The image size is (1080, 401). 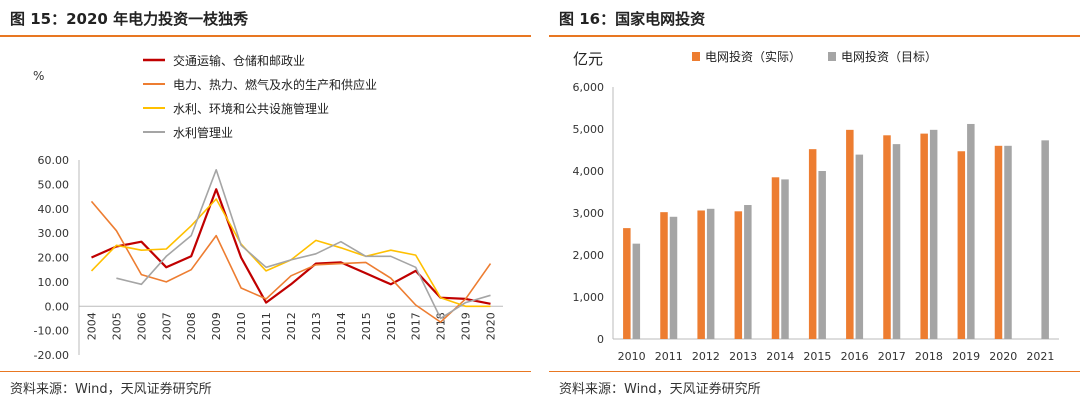 I want to click on y-tick-label: 1,000, so click(x=589, y=297).